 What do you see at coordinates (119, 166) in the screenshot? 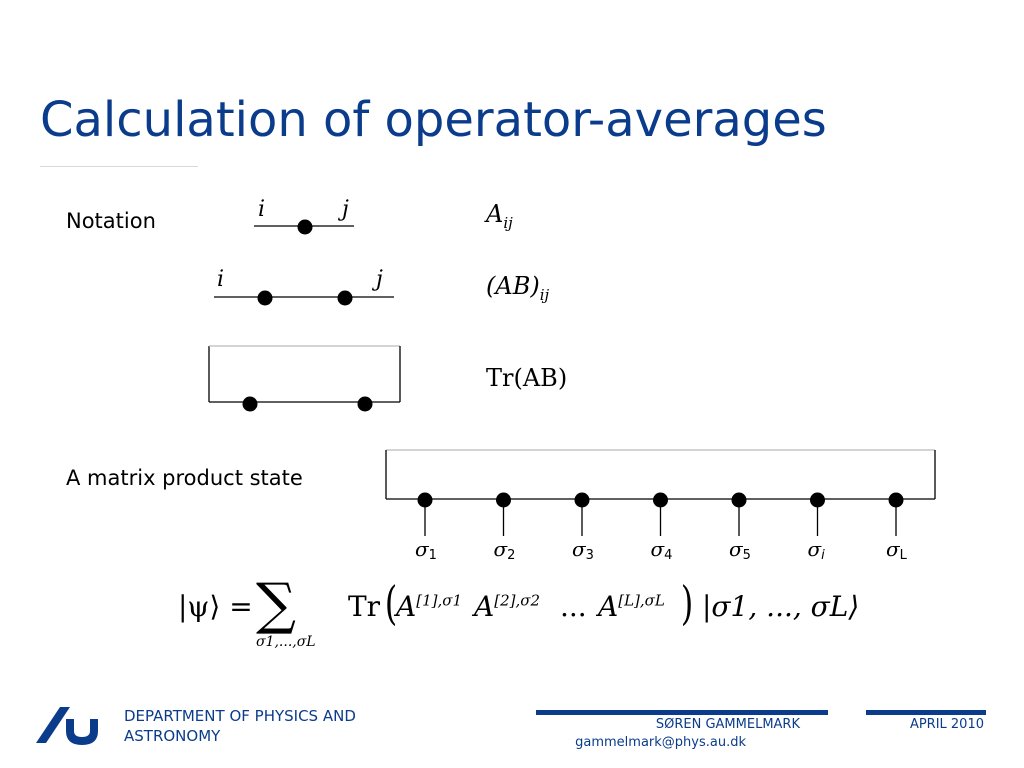
I see `title-divider` at bounding box center [119, 166].